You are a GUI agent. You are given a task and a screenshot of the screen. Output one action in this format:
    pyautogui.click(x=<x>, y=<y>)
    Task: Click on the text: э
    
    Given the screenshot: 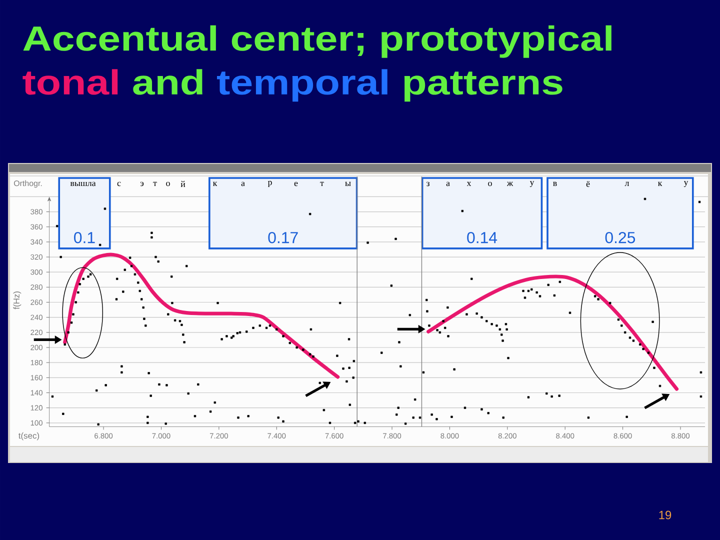 What is the action you would take?
    pyautogui.click(x=142, y=184)
    